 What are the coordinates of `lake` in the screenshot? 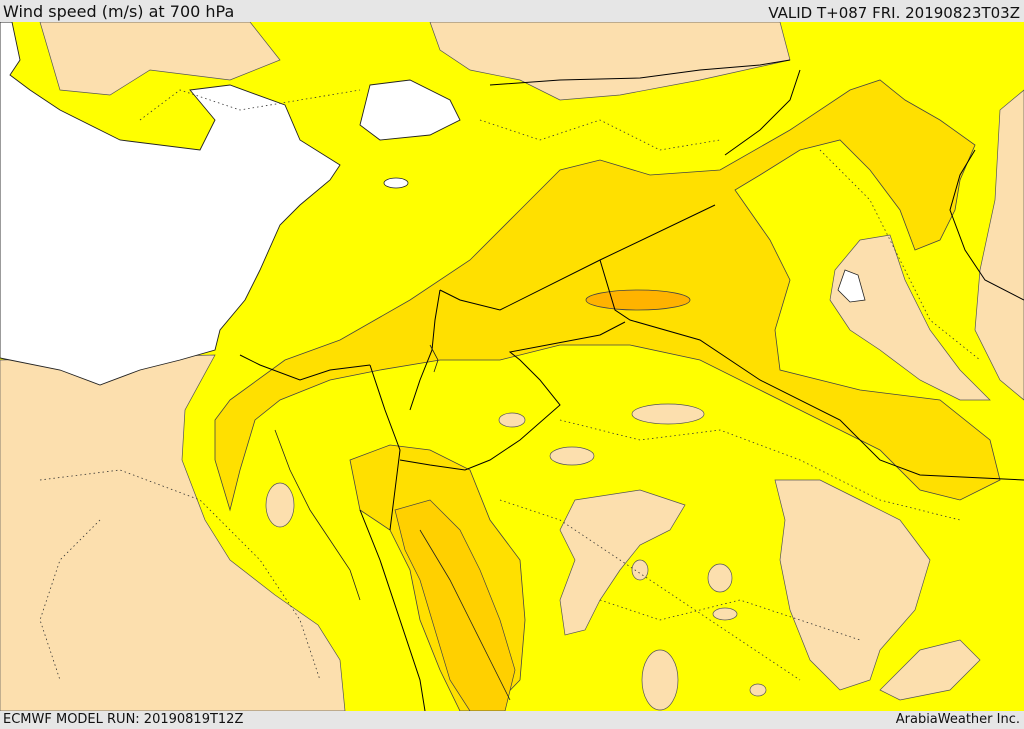 It's located at (396, 183).